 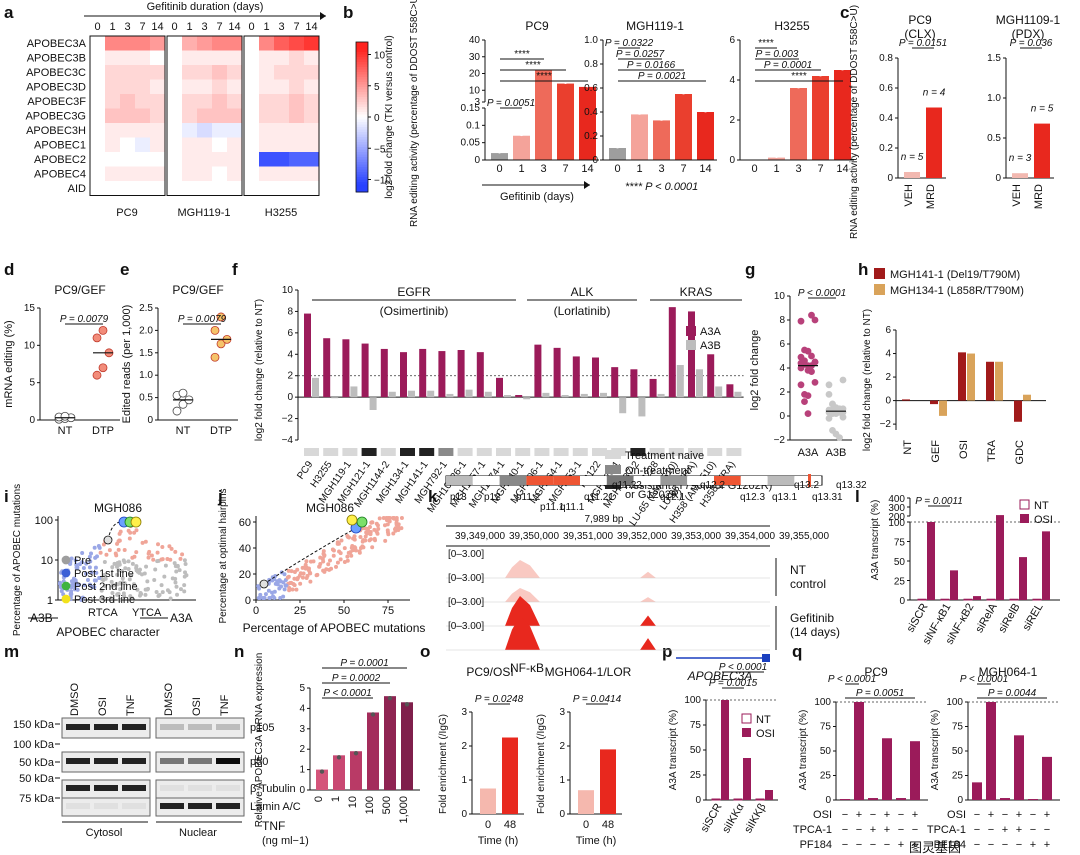 What do you see at coordinates (867, 380) in the screenshot?
I see `panel-h-ylabel: log2 fold change (relative to NT)` at bounding box center [867, 380].